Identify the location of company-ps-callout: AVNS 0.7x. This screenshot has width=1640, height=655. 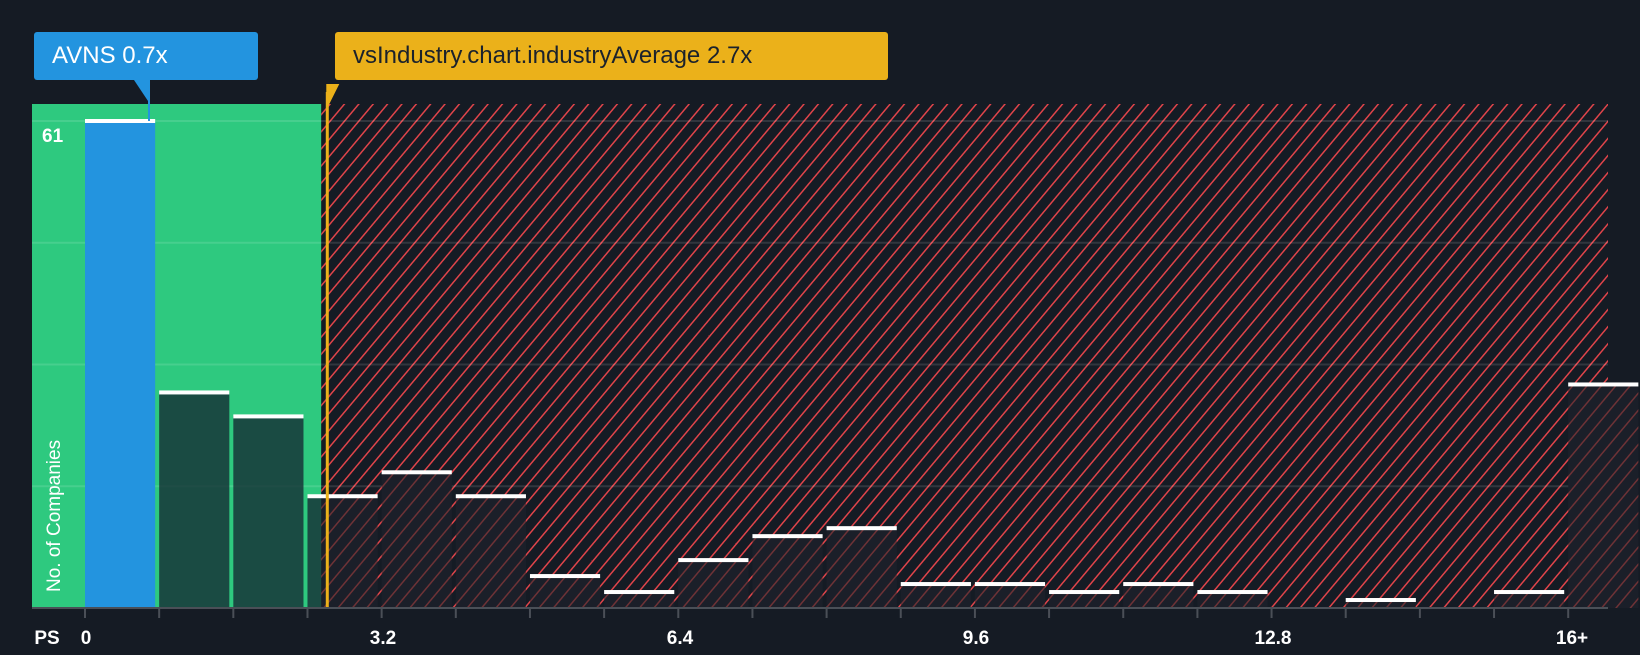
(146, 56).